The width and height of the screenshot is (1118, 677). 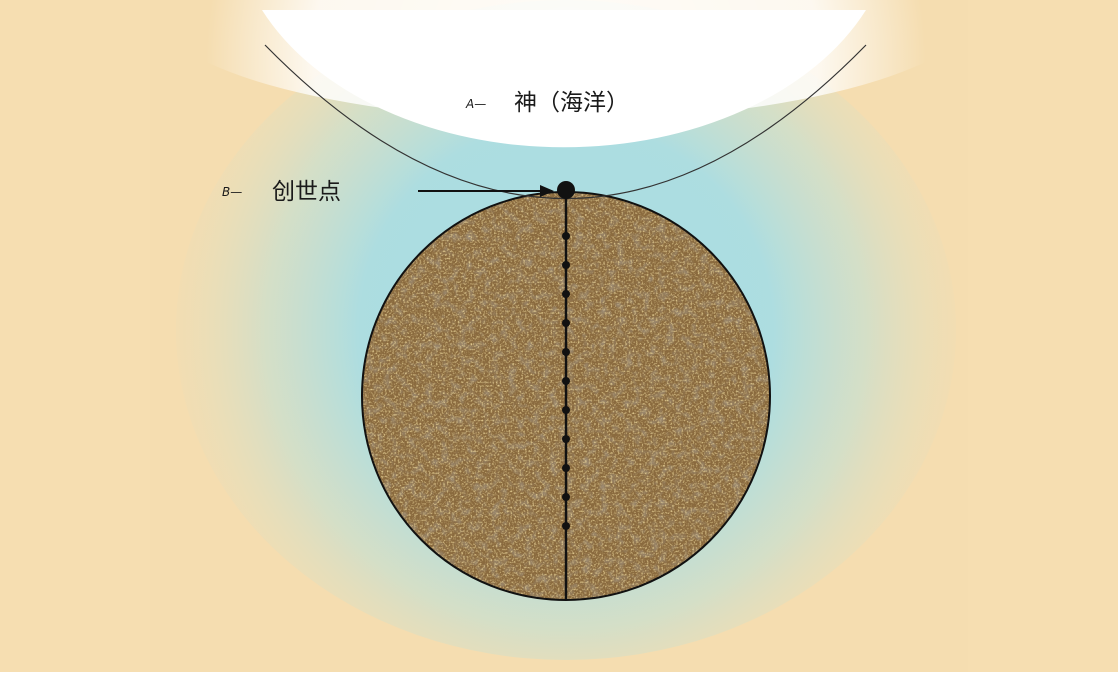 I want to click on ocean-shape, so click(x=564, y=79).